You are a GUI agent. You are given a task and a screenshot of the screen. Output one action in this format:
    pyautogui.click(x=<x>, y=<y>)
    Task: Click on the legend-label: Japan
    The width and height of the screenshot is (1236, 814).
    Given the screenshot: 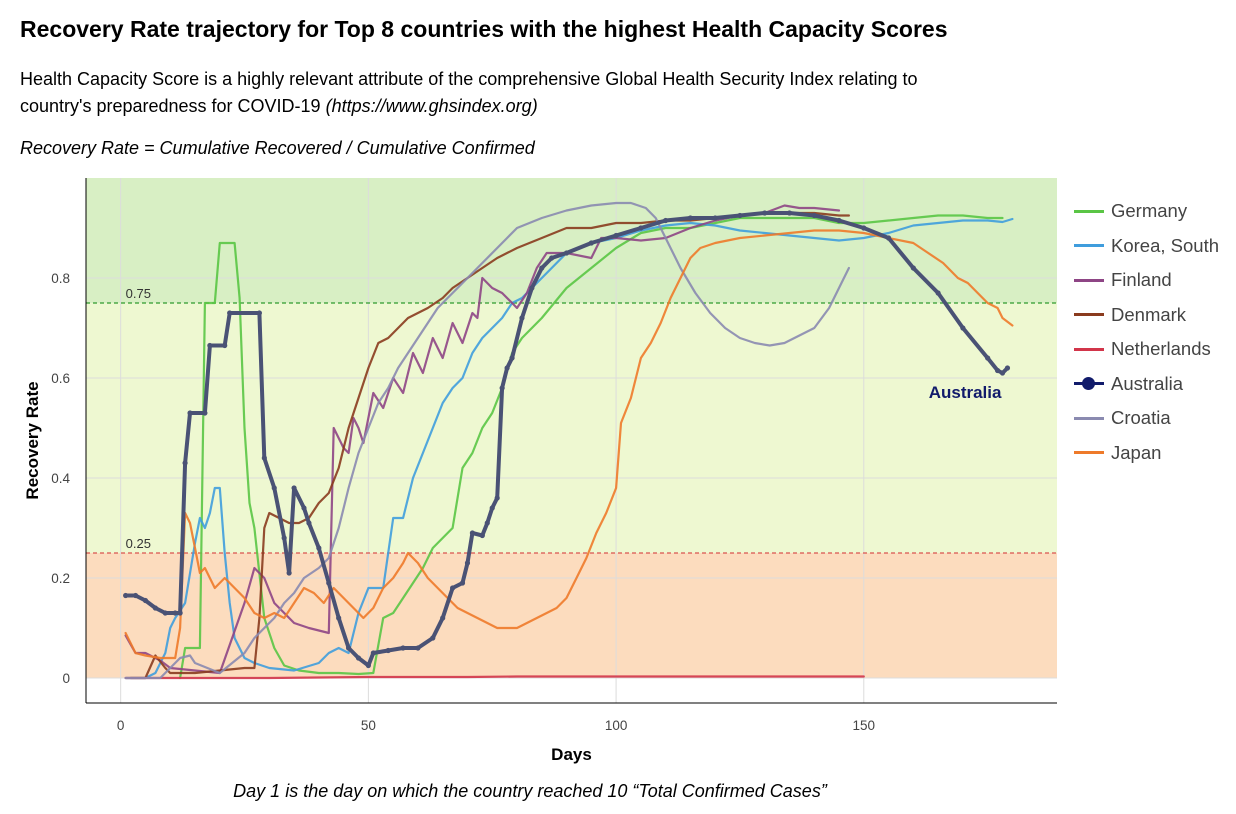 What is the action you would take?
    pyautogui.click(x=1136, y=452)
    